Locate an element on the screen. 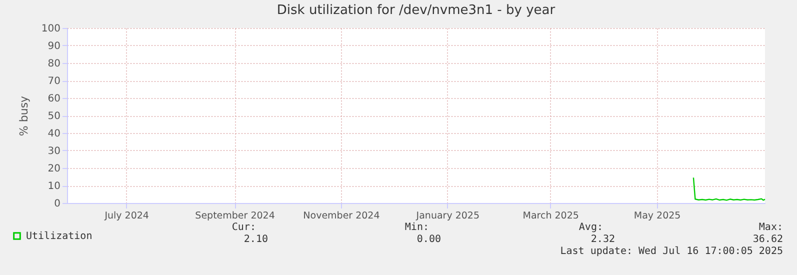  y-tick-label: 40 is located at coordinates (54, 134).